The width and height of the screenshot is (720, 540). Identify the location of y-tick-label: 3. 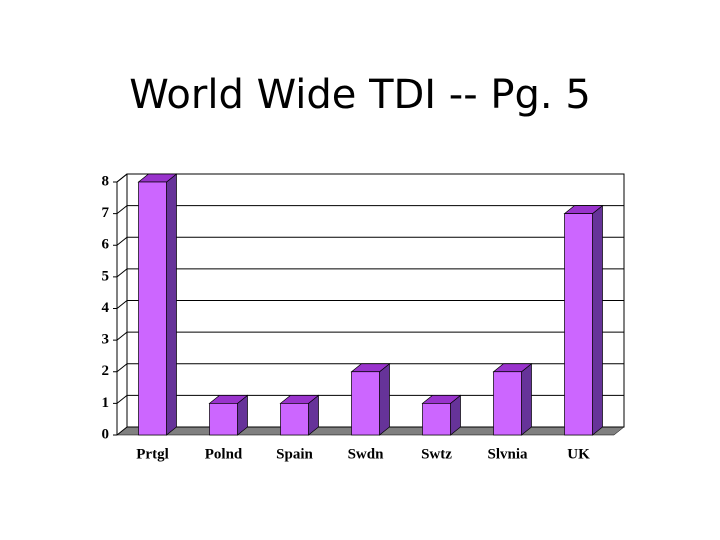
(106, 340).